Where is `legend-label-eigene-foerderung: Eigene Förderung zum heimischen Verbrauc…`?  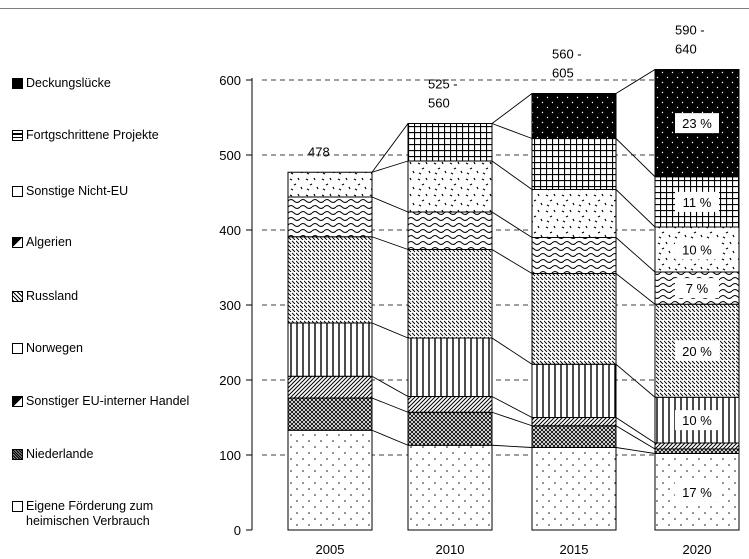 legend-label-eigene-foerderung: Eigene Förderung zum heimischen Verbrauc… is located at coordinates (90, 513).